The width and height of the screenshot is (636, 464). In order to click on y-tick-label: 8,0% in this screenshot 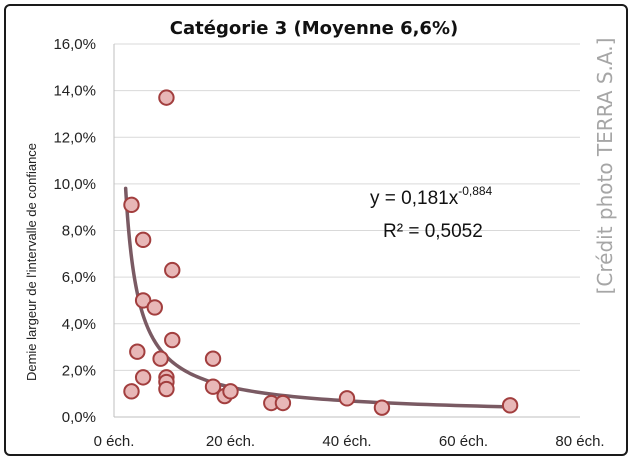, I will do `click(79, 231)`.